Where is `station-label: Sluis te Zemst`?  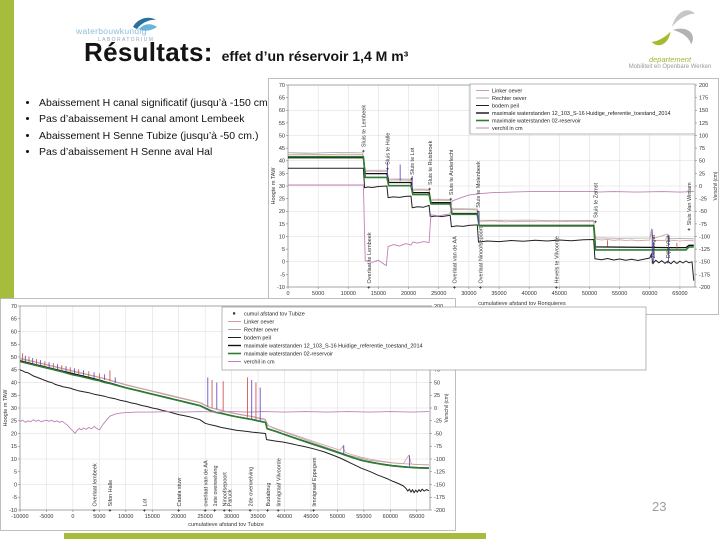
station-label: Sluis te Zemst is located at coordinates (597, 200).